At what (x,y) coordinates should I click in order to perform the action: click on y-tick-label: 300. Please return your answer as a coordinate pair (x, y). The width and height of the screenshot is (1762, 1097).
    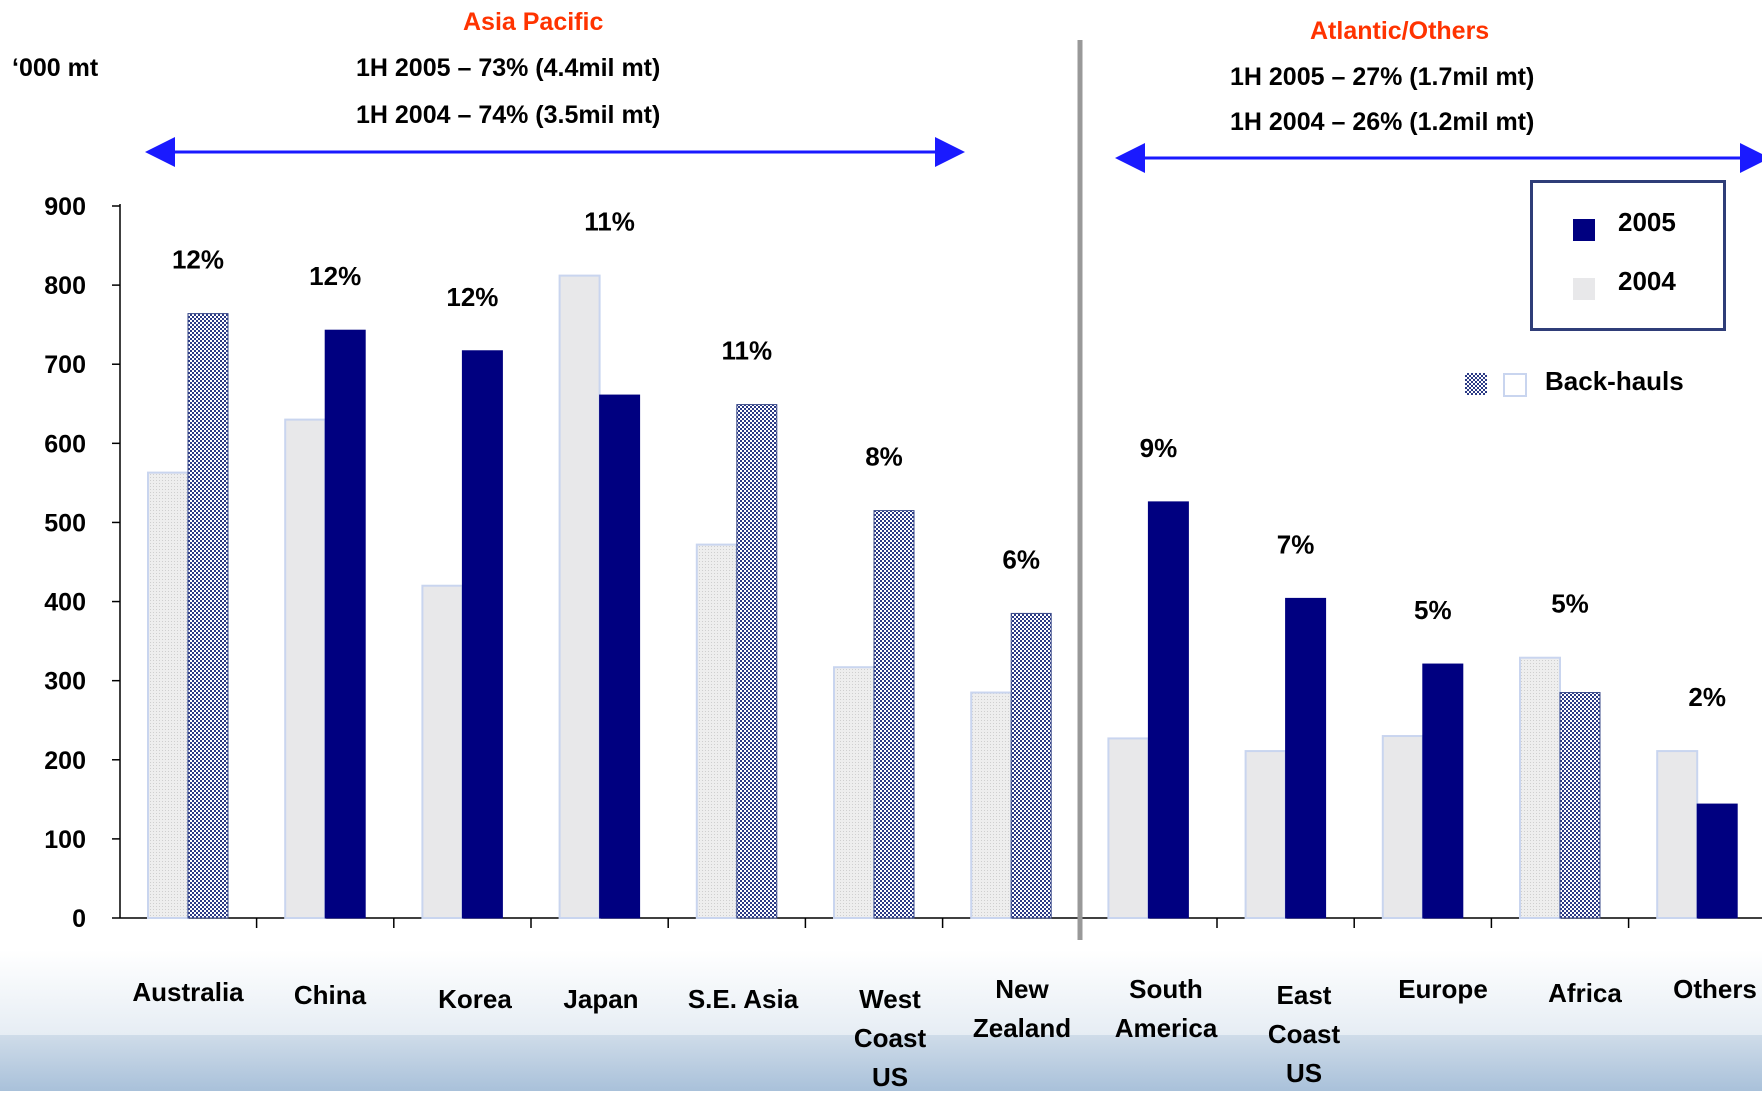
    Looking at the image, I should click on (65, 682).